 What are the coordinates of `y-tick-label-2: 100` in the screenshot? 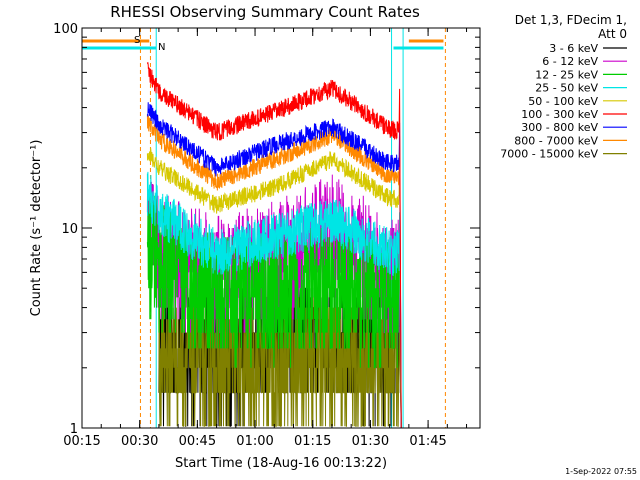 It's located at (65, 29).